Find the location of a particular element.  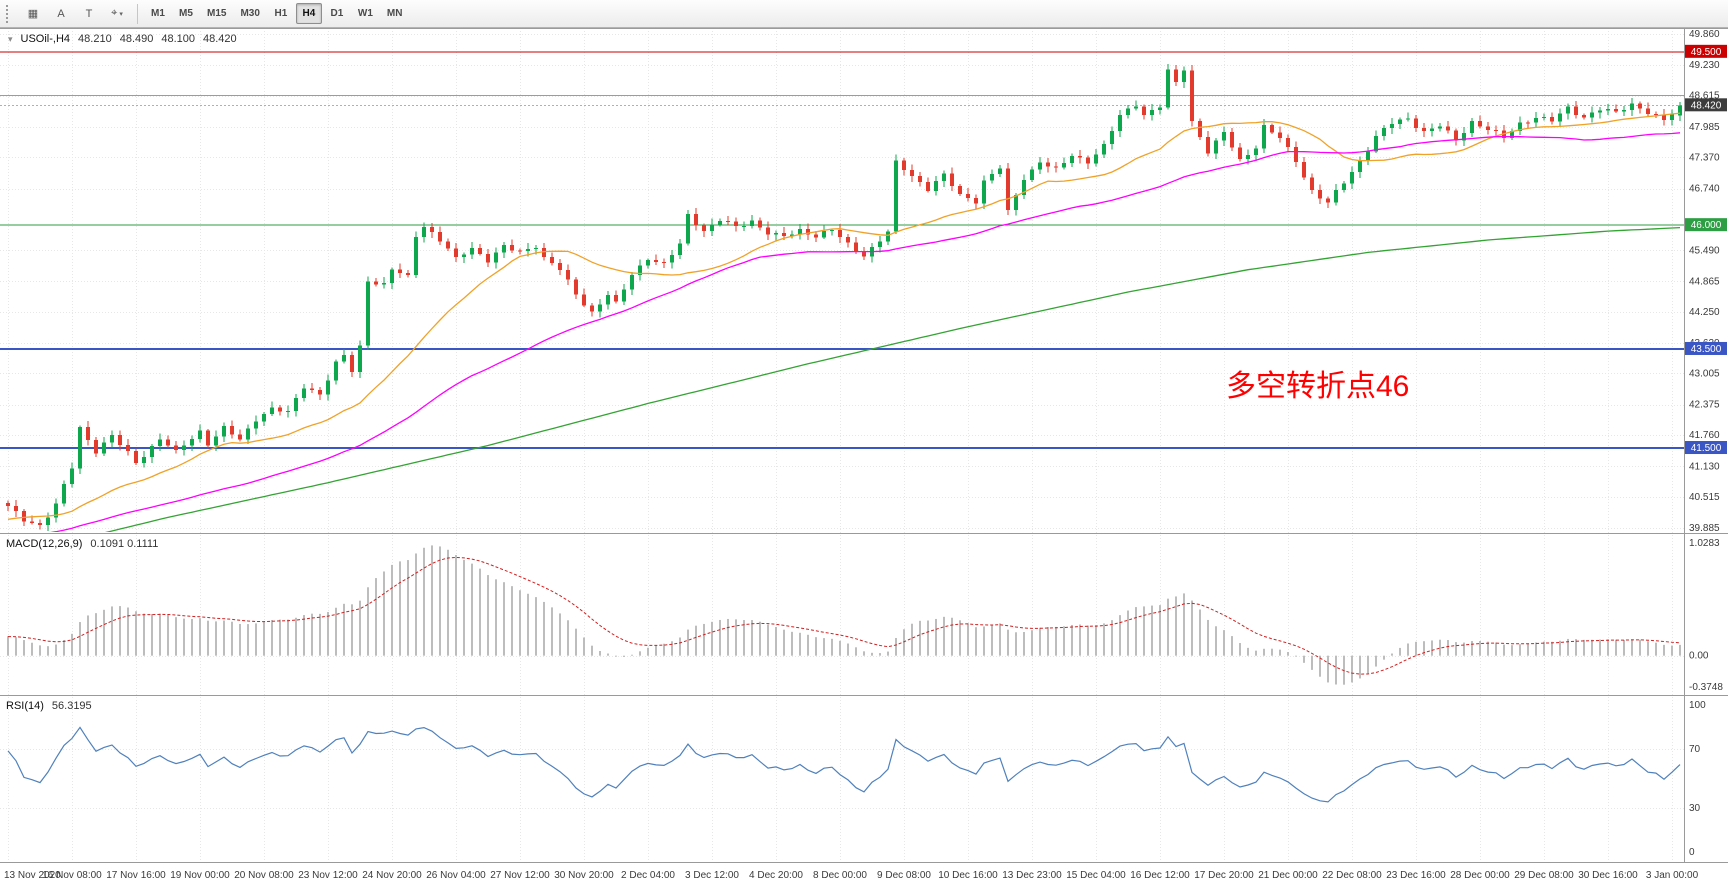

svg-text: 10 Dec 16:00 is located at coordinates (968, 875).